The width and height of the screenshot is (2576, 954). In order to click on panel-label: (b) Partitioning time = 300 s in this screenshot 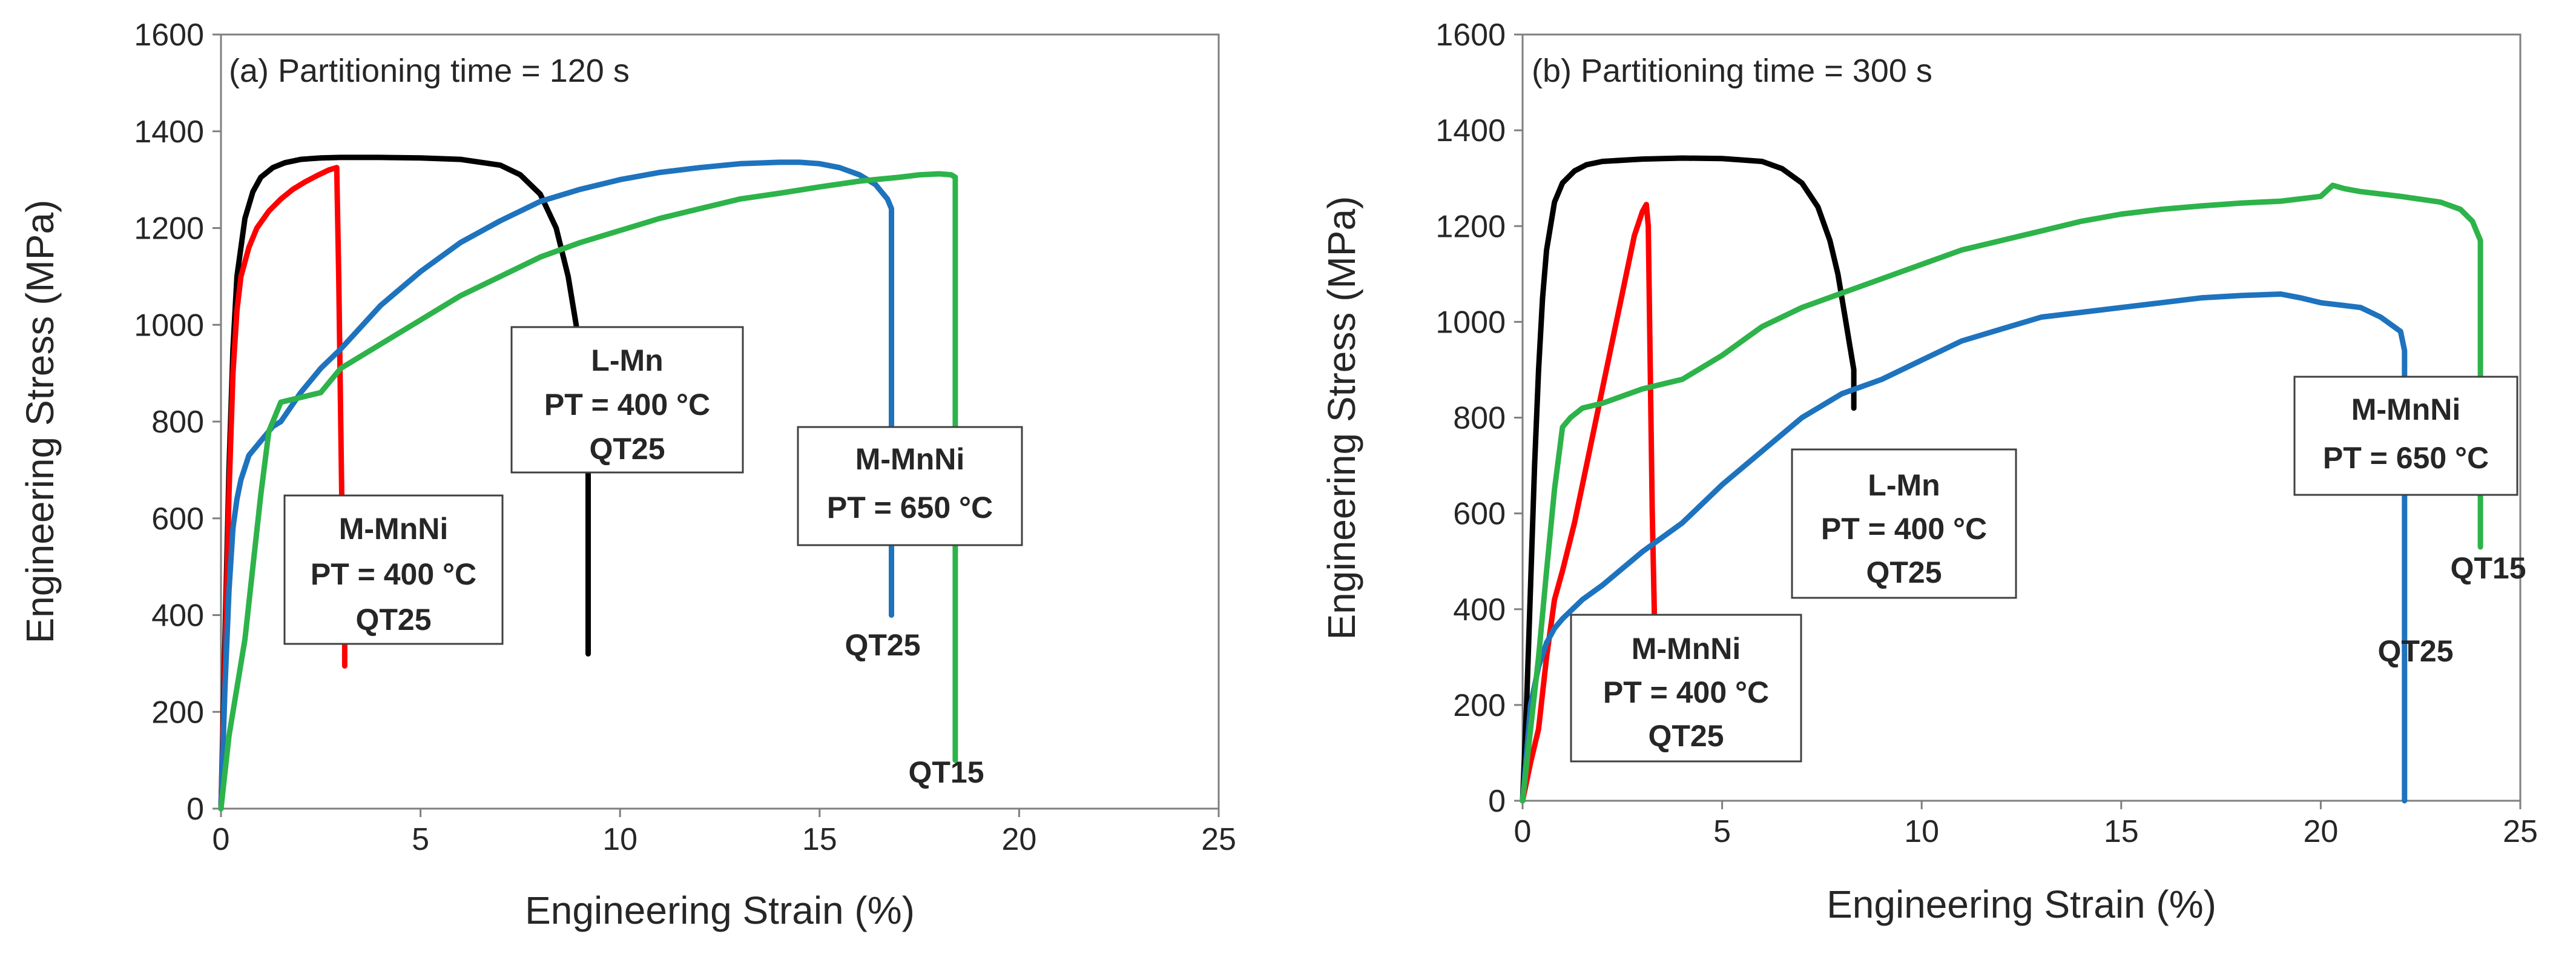, I will do `click(1732, 71)`.